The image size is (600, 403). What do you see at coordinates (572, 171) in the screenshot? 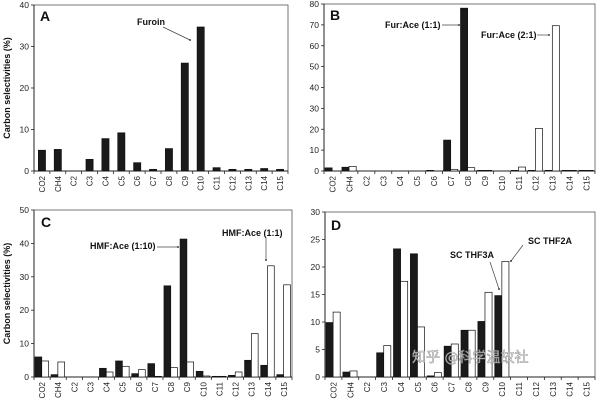
I see `bar-fur-ace-2-1--c14` at bounding box center [572, 171].